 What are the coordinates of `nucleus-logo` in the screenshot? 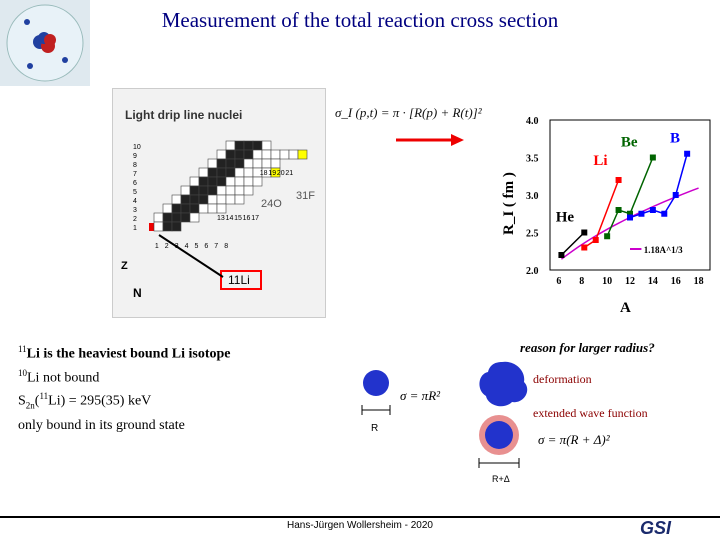 It's located at (45, 43).